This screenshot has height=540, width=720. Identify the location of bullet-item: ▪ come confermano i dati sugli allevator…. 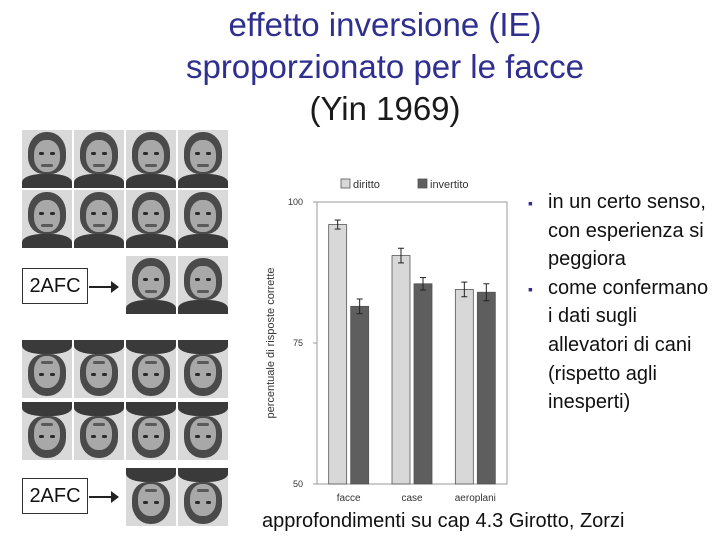
(620, 345).